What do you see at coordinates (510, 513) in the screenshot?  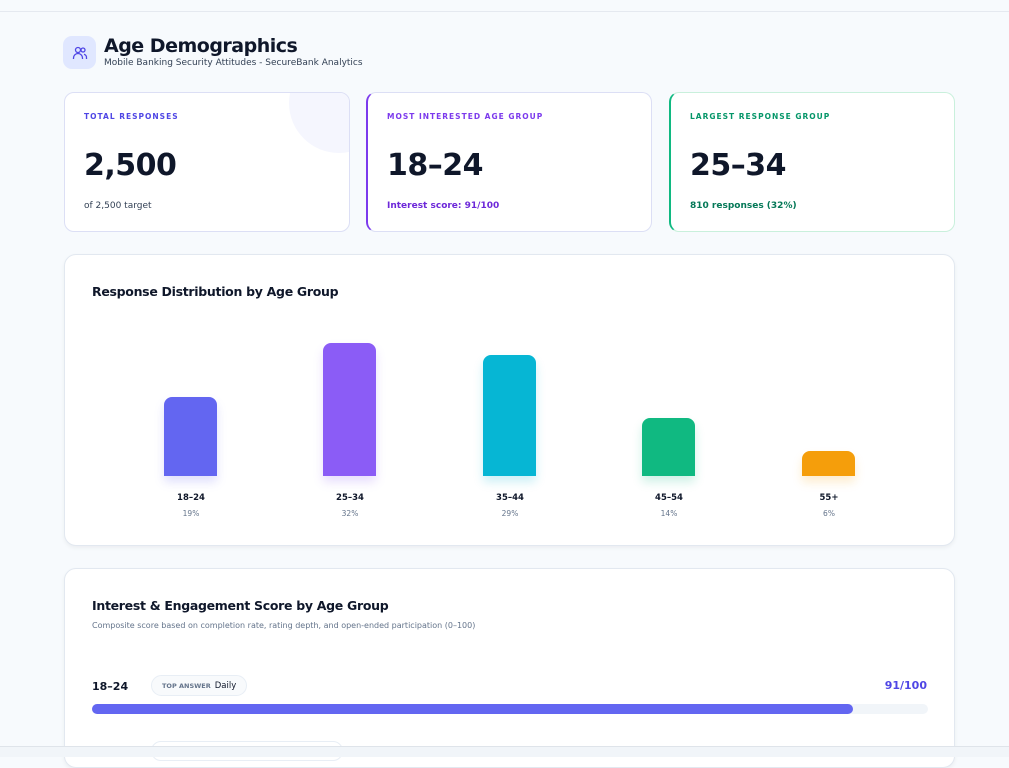 I see `data-label: 29%` at bounding box center [510, 513].